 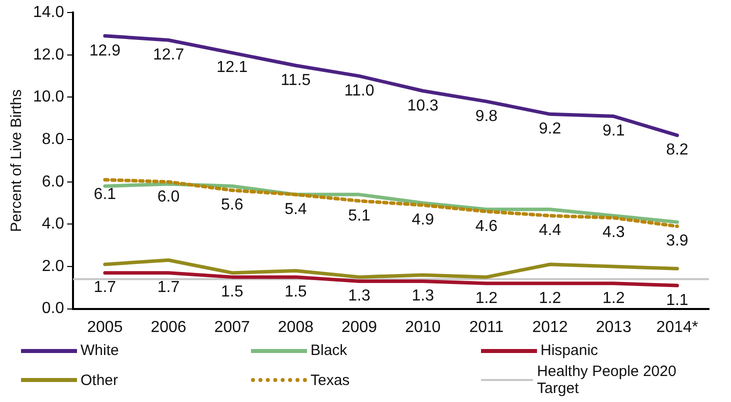 What do you see at coordinates (423, 327) in the screenshot?
I see `x-tick-label: 2010` at bounding box center [423, 327].